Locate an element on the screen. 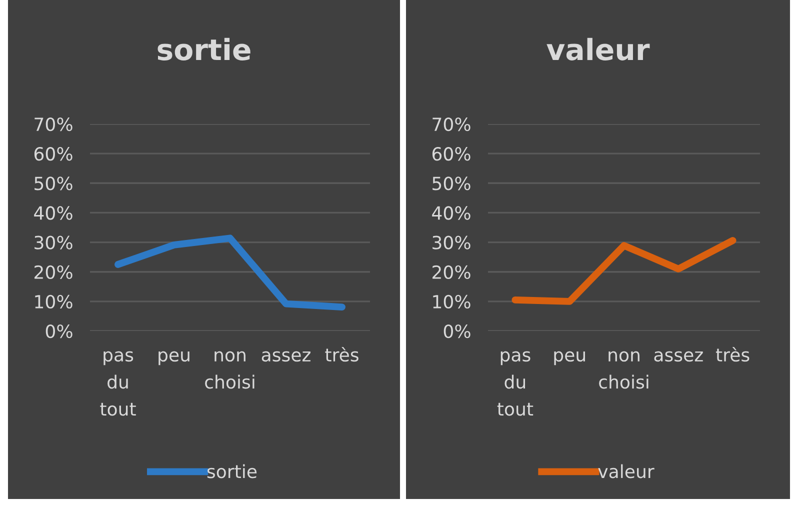  legend-label: sortie is located at coordinates (232, 471).